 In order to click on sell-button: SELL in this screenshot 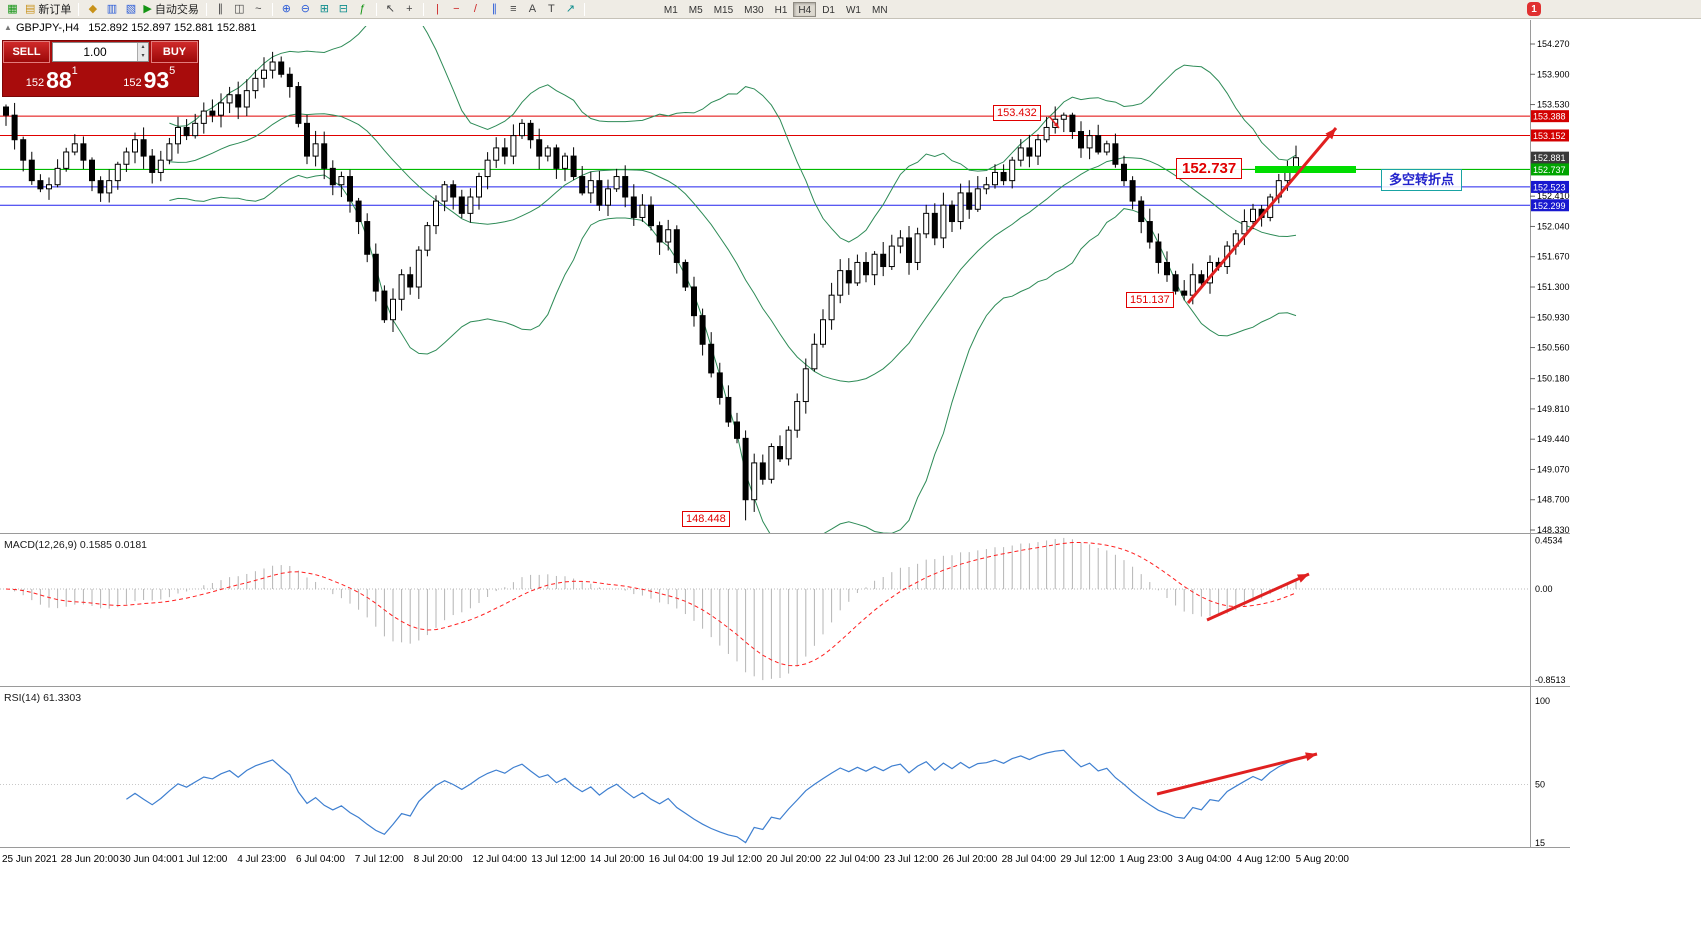, I will do `click(26, 52)`.